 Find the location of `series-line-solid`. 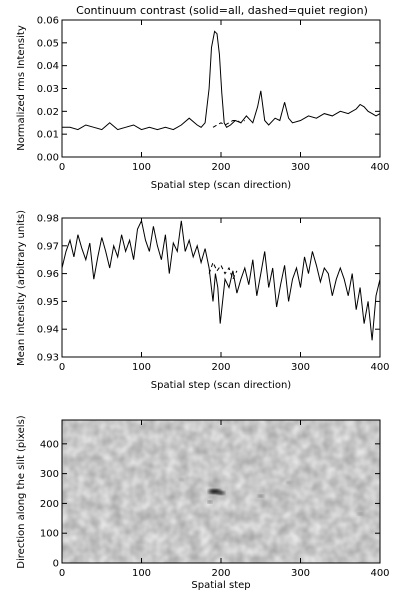

series-line-solid is located at coordinates (221, 80).